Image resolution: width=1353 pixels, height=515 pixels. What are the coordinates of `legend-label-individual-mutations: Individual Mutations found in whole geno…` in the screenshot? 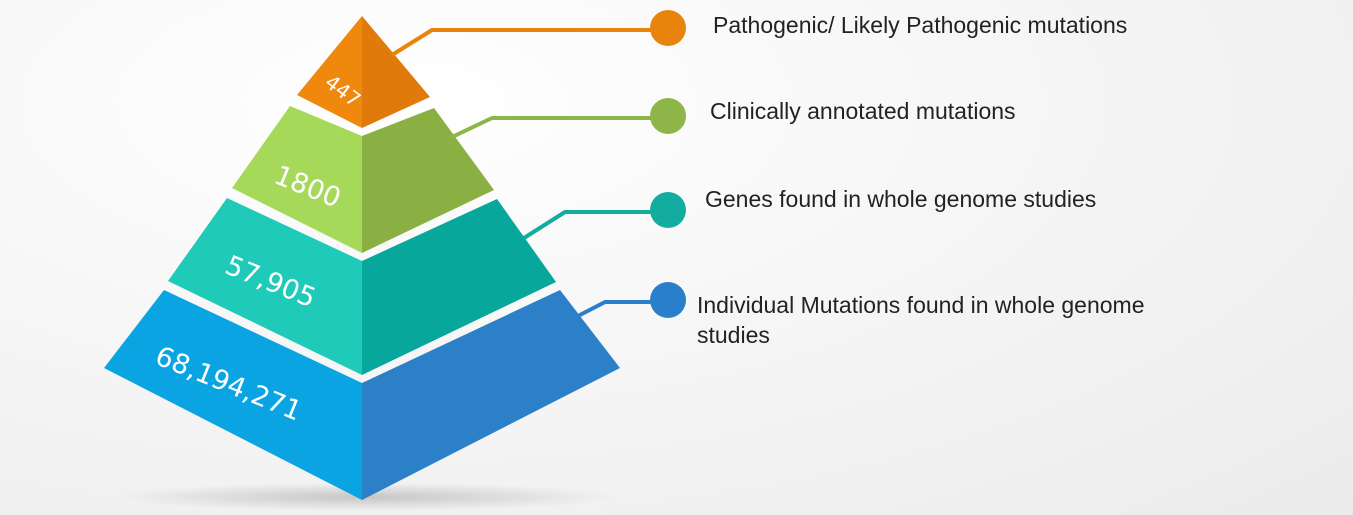 It's located at (921, 320).